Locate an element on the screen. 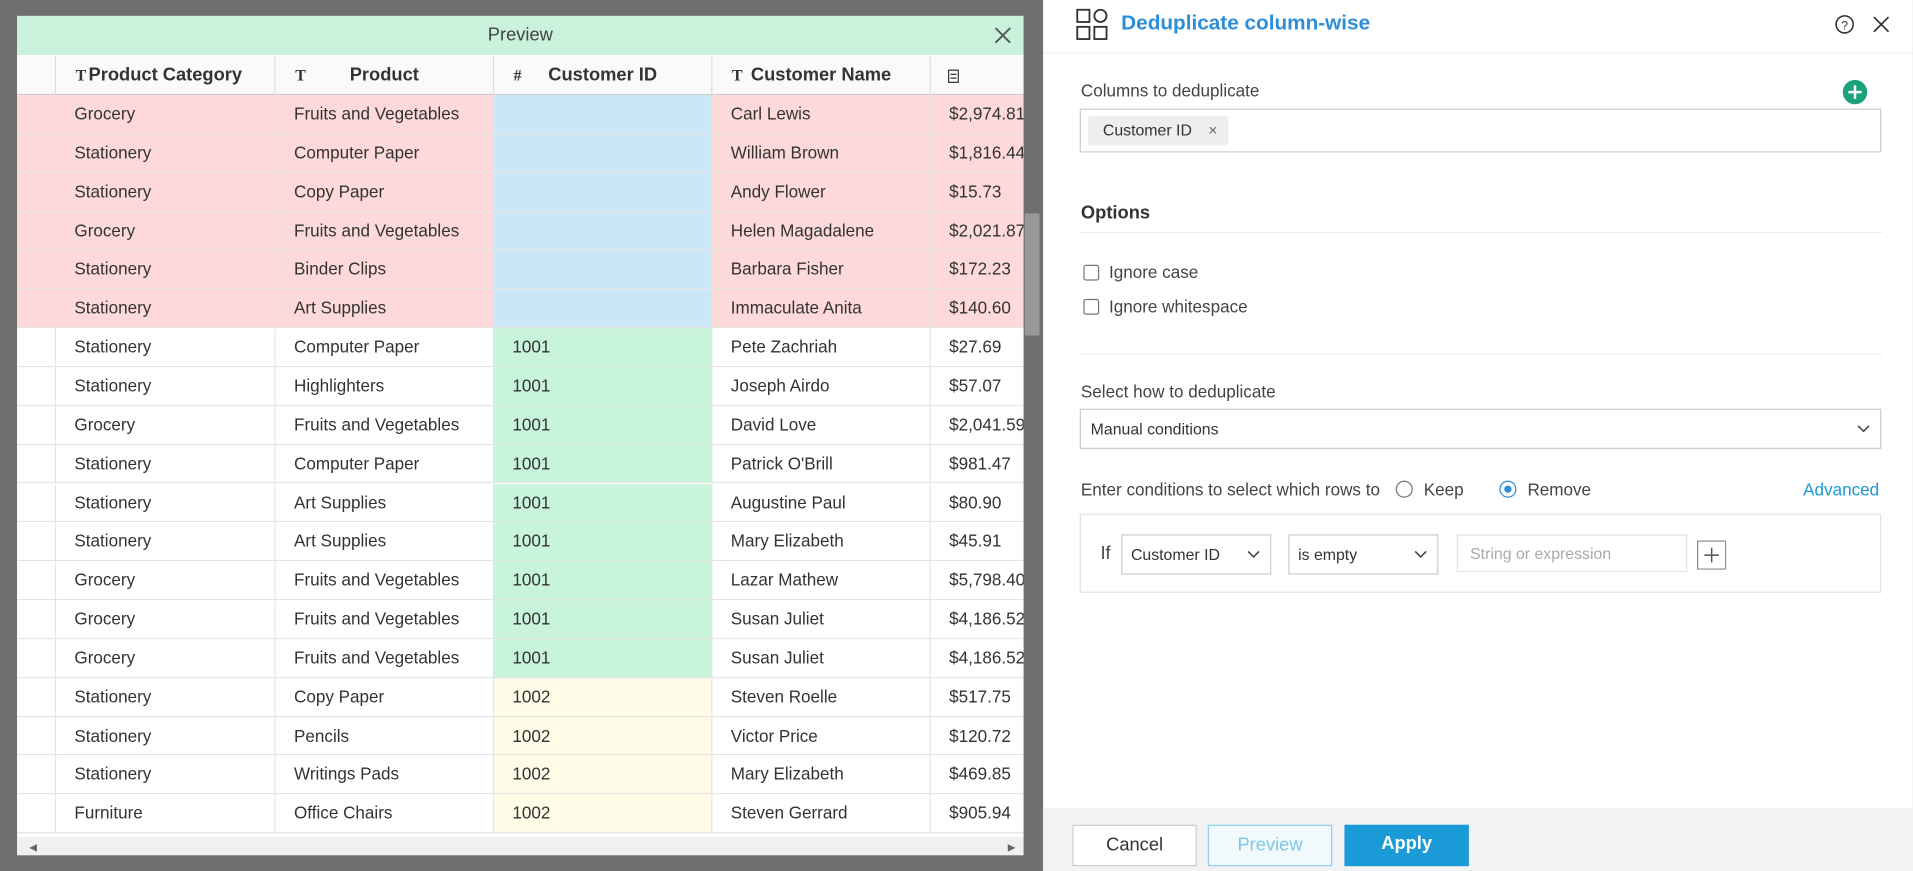 Image resolution: width=1913 pixels, height=871 pixels. v-scrollbar is located at coordinates (1032, 275).